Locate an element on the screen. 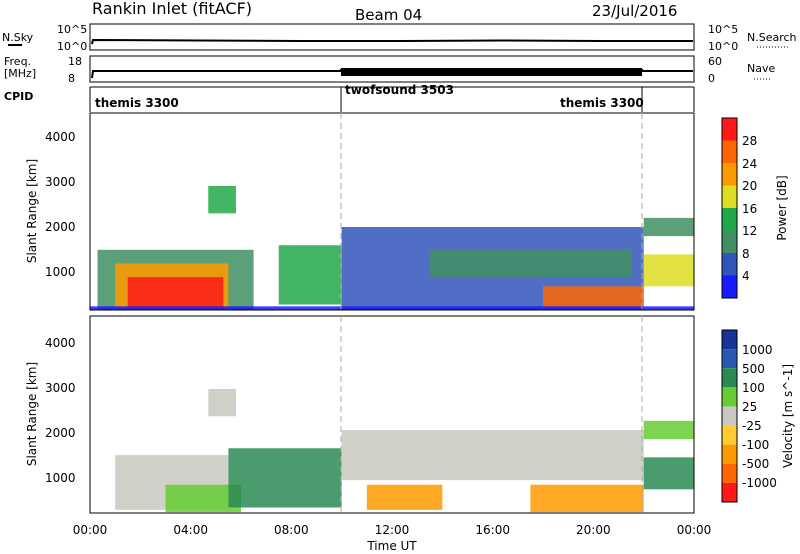  freq-left-tick-top: 18 is located at coordinates (75, 61).